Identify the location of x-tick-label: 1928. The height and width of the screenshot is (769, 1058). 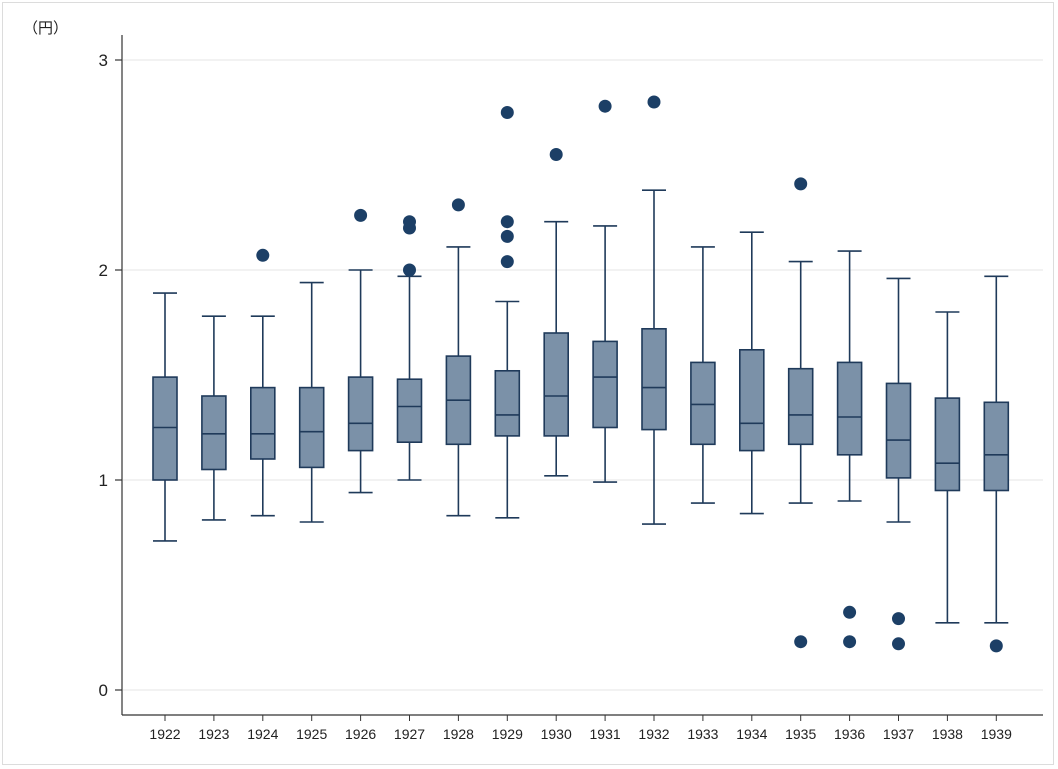
(458, 734).